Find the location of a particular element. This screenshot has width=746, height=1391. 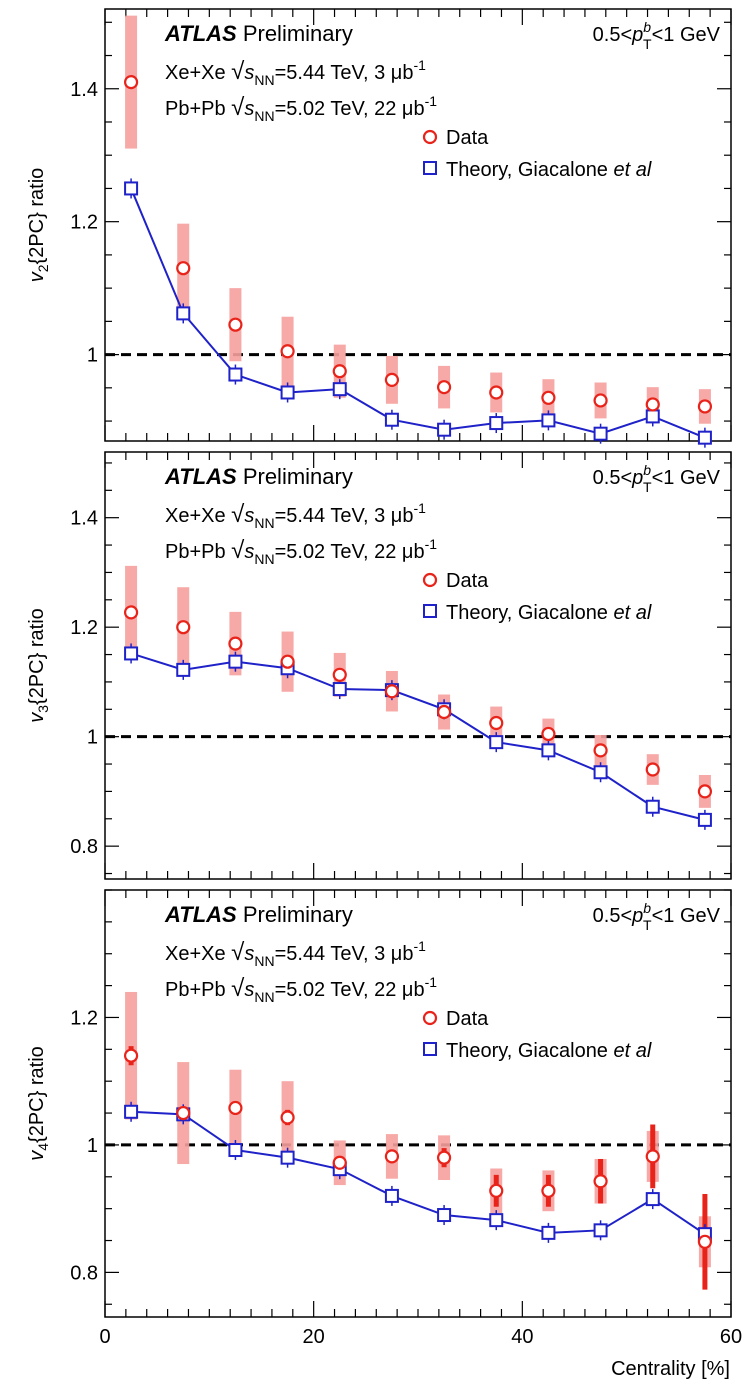

y-axis-title: v2{2PC} ratio is located at coordinates (38, 225).